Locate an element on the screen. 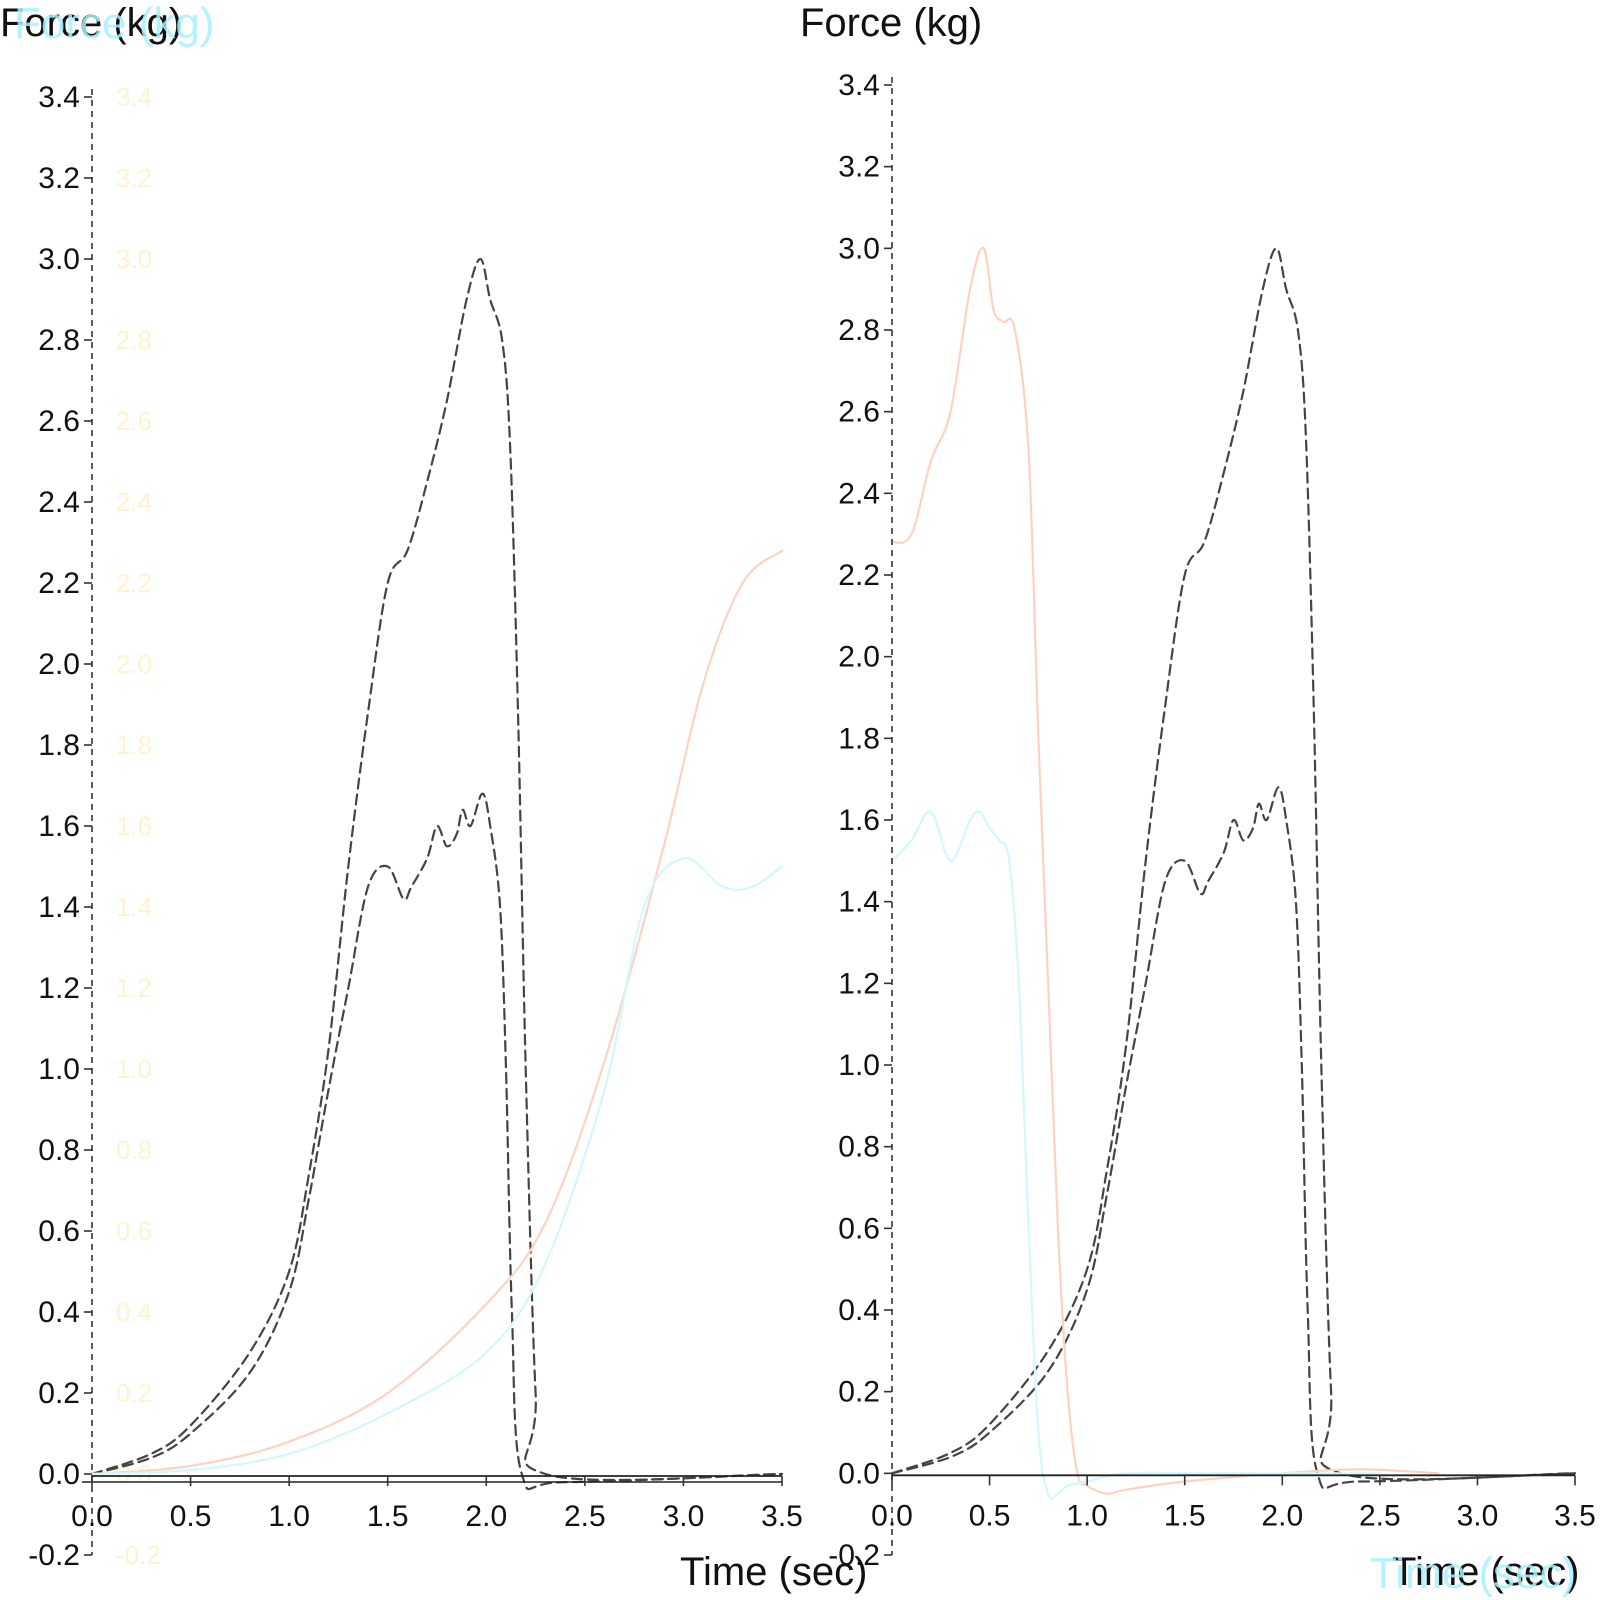 This screenshot has width=1600, height=1600. left-y-tick-label: 2.4 is located at coordinates (59, 502).